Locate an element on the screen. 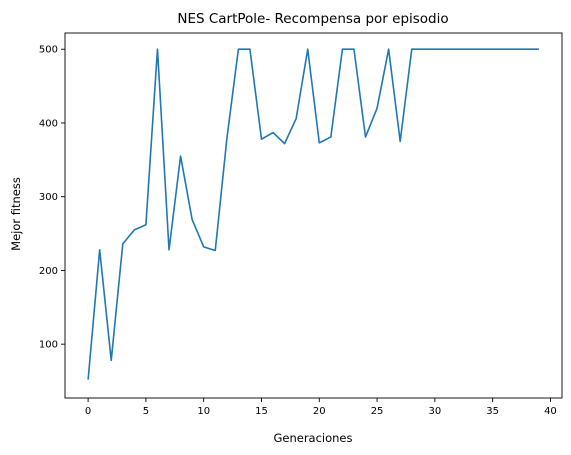  x-tick-label: 30 is located at coordinates (434, 411).